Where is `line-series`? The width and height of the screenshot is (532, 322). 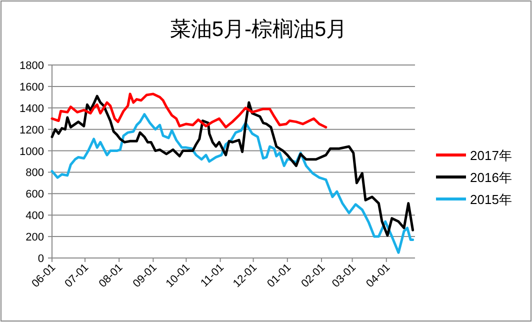 line-series is located at coordinates (189, 110).